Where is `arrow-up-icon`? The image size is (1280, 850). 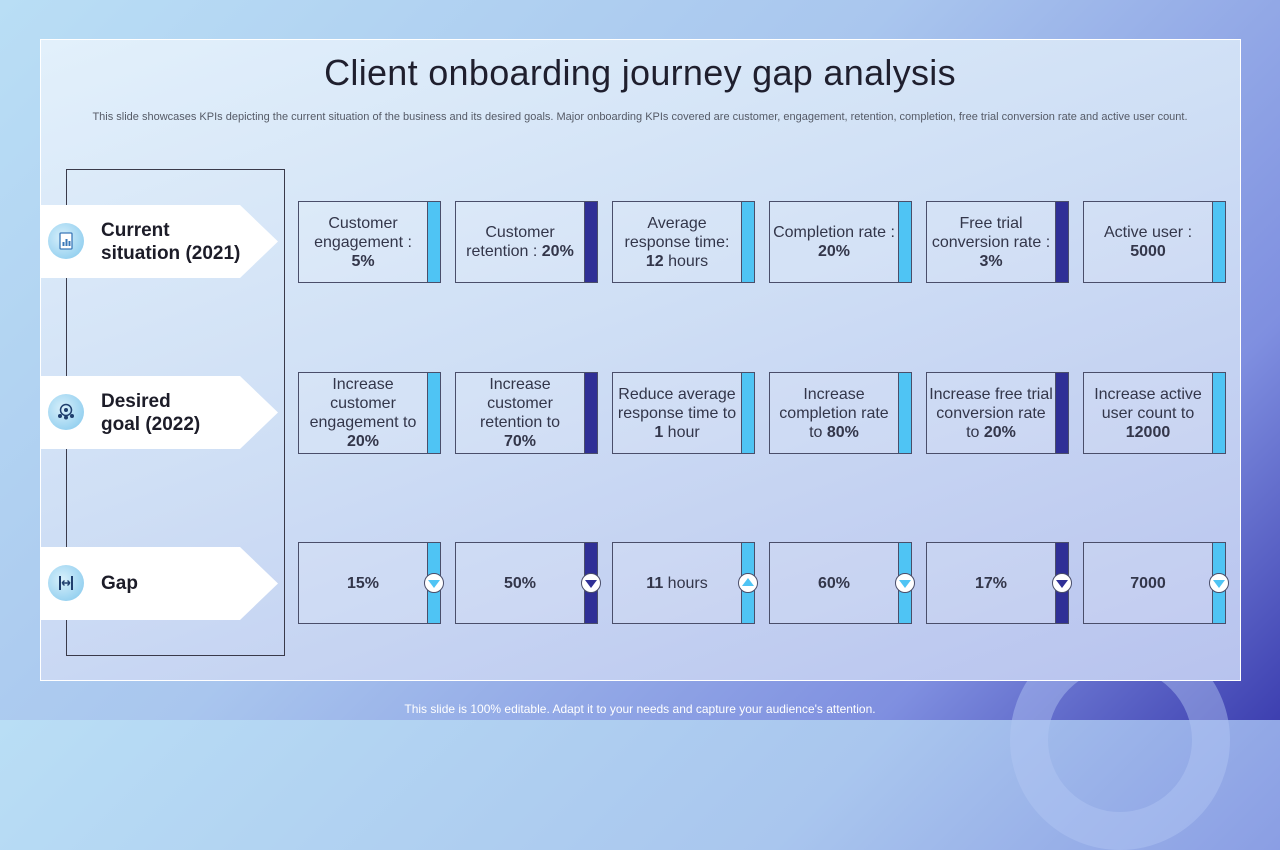
arrow-up-icon is located at coordinates (748, 583).